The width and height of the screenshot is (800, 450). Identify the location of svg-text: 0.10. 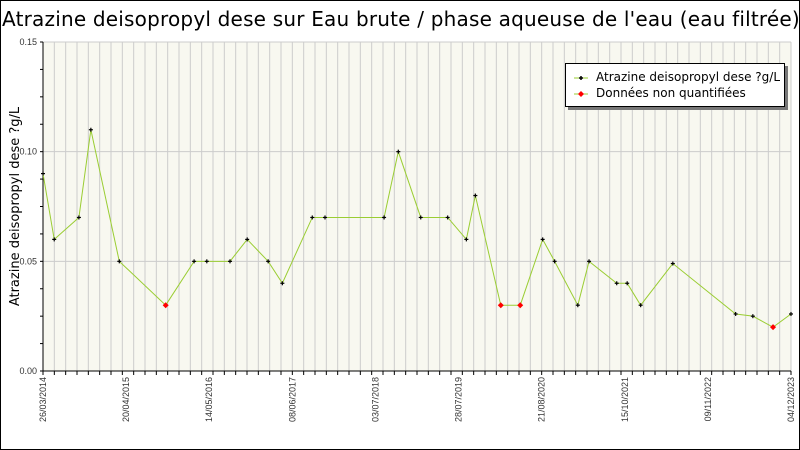
(28, 152).